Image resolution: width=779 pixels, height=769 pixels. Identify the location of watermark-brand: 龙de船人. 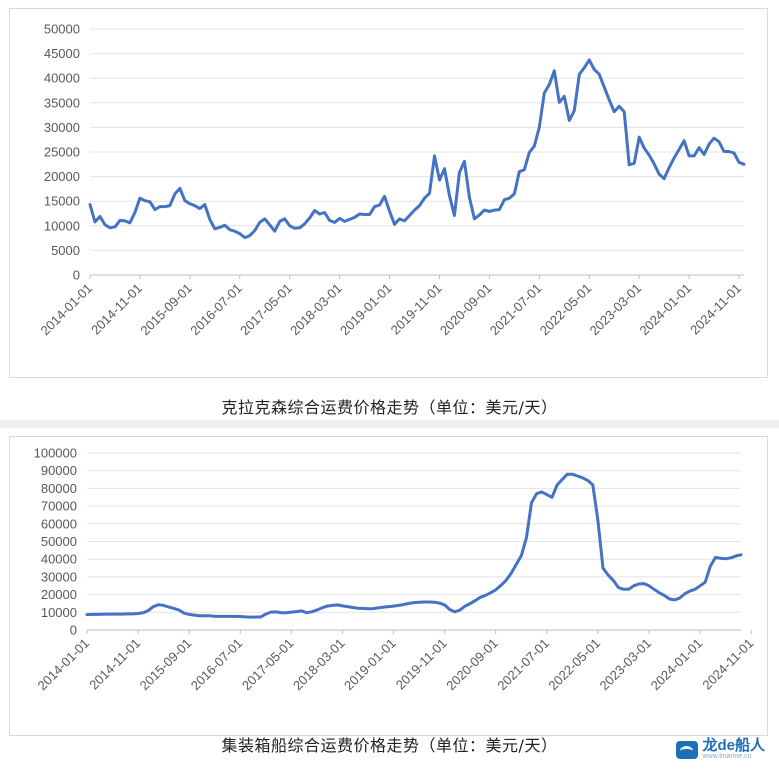
(733, 745).